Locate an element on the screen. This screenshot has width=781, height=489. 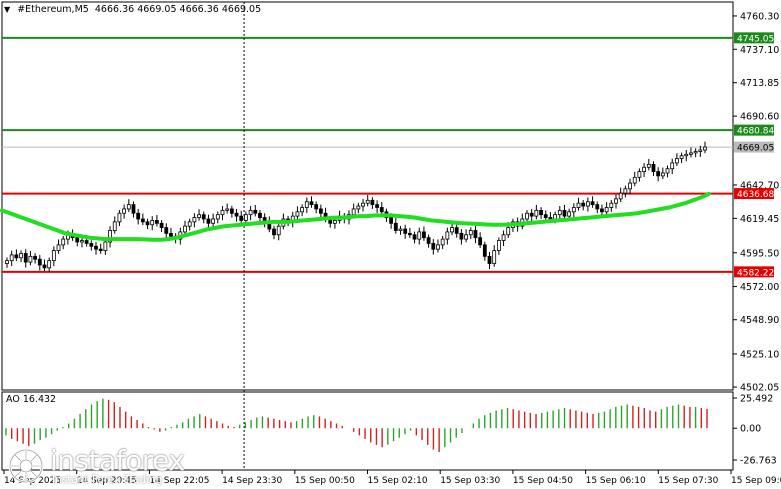
price-tick-label: 4572.00 is located at coordinates (759, 287).